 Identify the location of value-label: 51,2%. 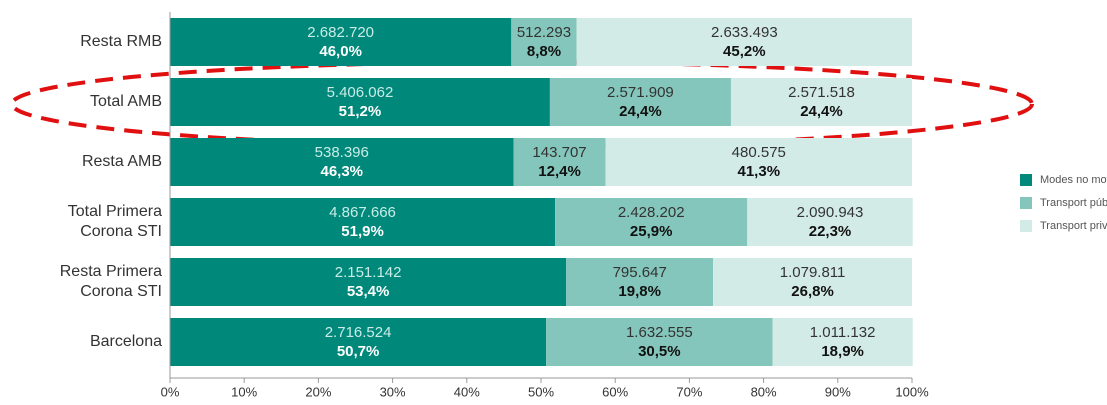
(360, 111).